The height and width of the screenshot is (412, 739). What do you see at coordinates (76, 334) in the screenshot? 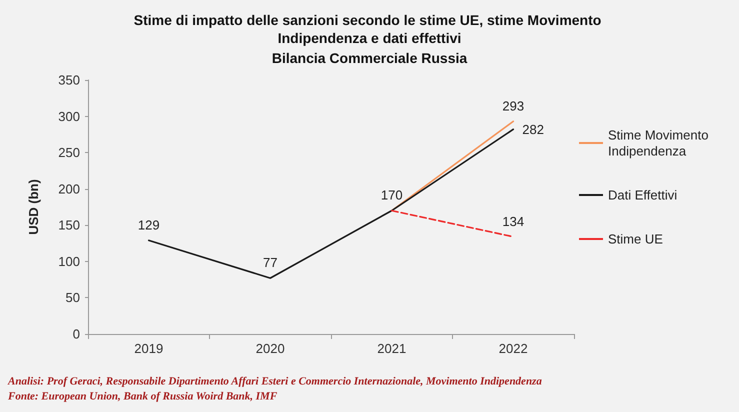
I see `y-tick-label: 0` at bounding box center [76, 334].